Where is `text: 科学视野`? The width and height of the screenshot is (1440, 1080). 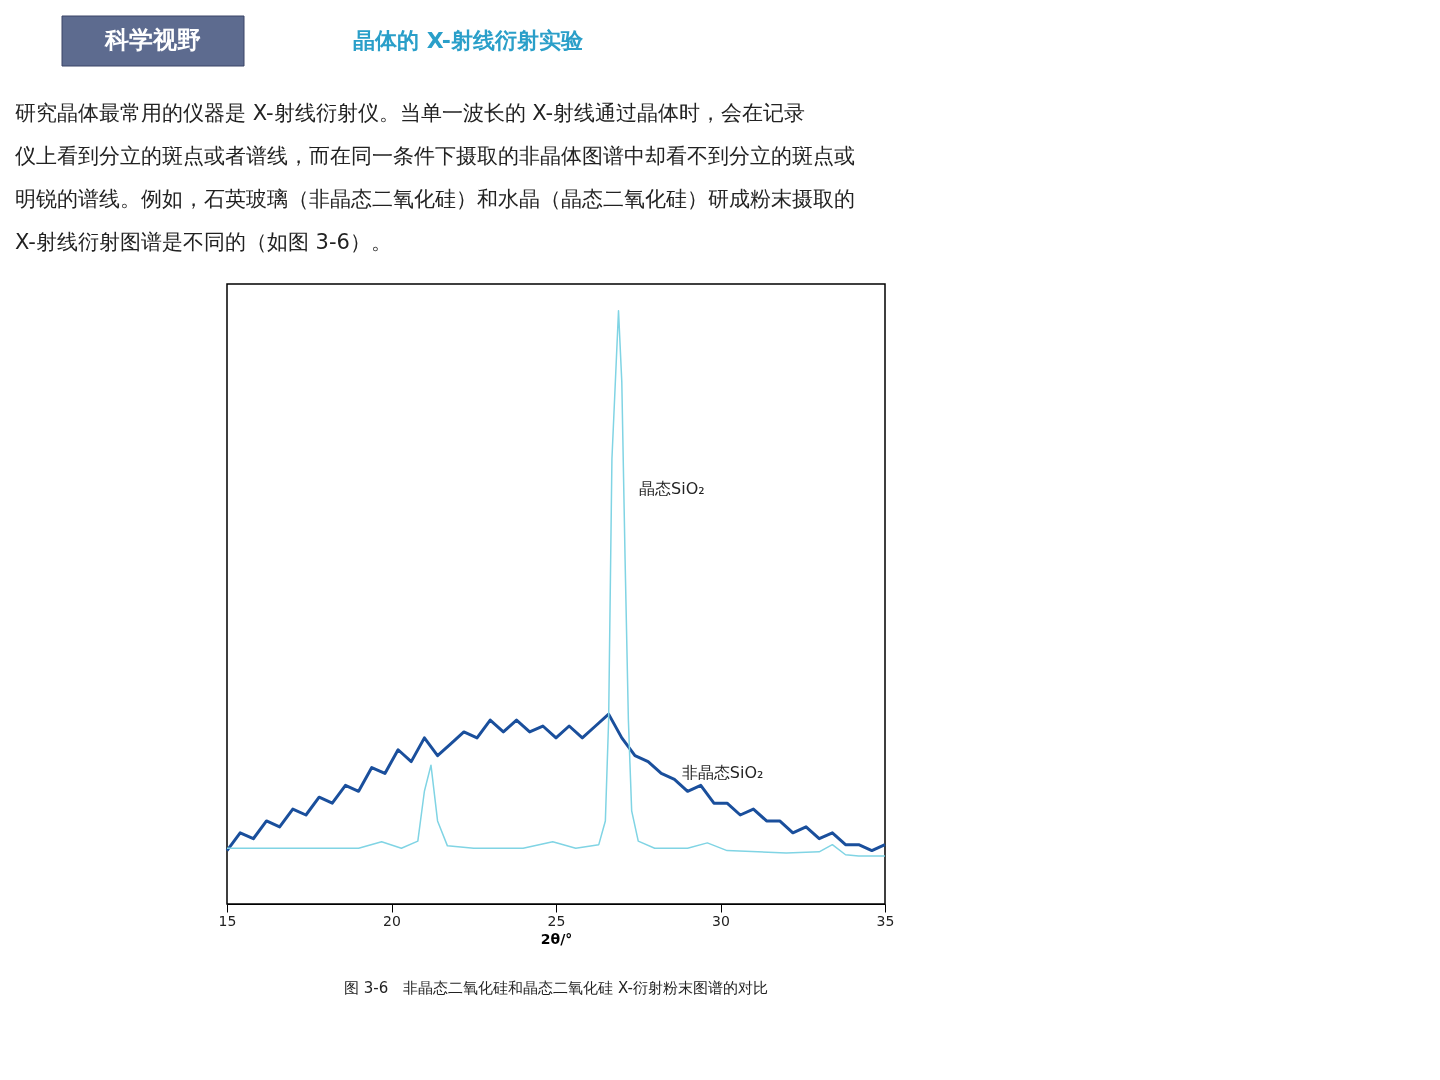 text: 科学视野 is located at coordinates (152, 40).